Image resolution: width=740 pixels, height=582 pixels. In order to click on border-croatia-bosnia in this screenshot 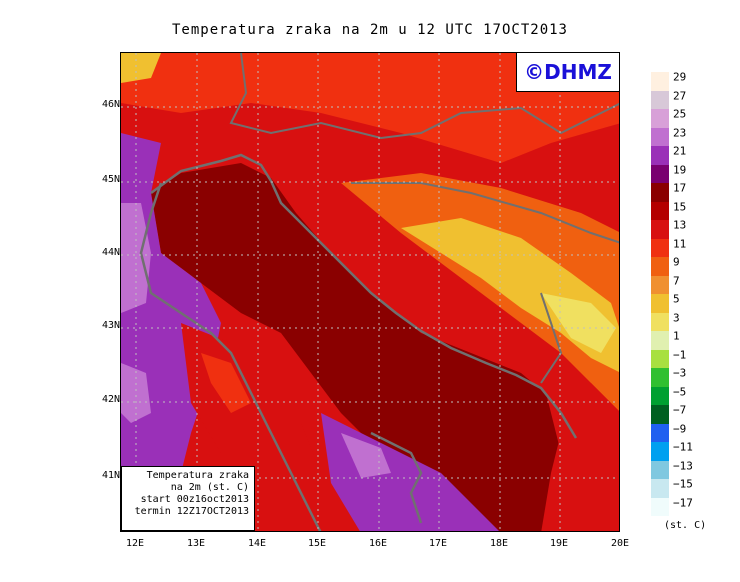, I will do `click(485, 213)`.